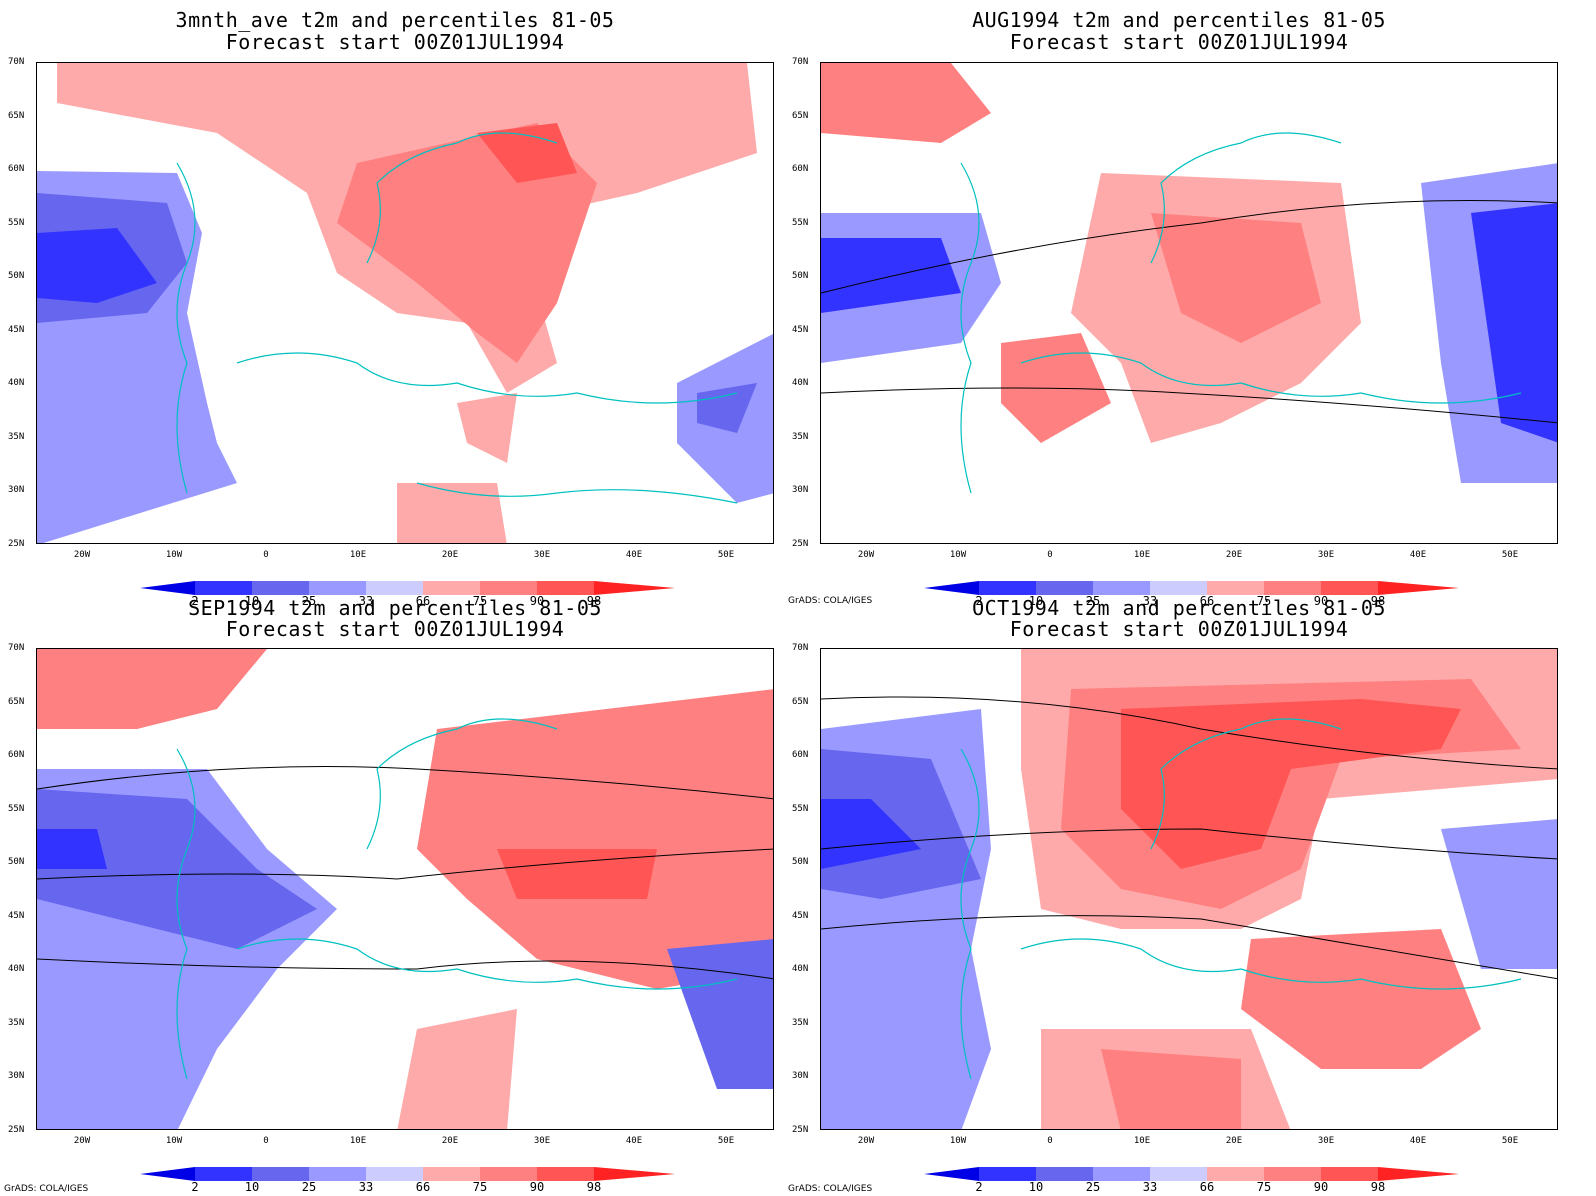  What do you see at coordinates (1179, 20) in the screenshot?
I see `panel-title-line1: AUG1994 t2m and percentiles 81-05` at bounding box center [1179, 20].